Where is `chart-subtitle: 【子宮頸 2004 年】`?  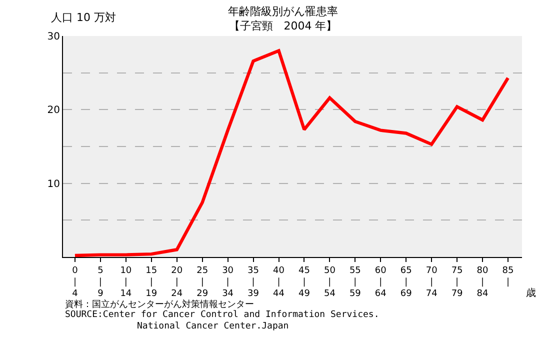
chart-subtitle: 【子宮頸 2004 年】 is located at coordinates (283, 25).